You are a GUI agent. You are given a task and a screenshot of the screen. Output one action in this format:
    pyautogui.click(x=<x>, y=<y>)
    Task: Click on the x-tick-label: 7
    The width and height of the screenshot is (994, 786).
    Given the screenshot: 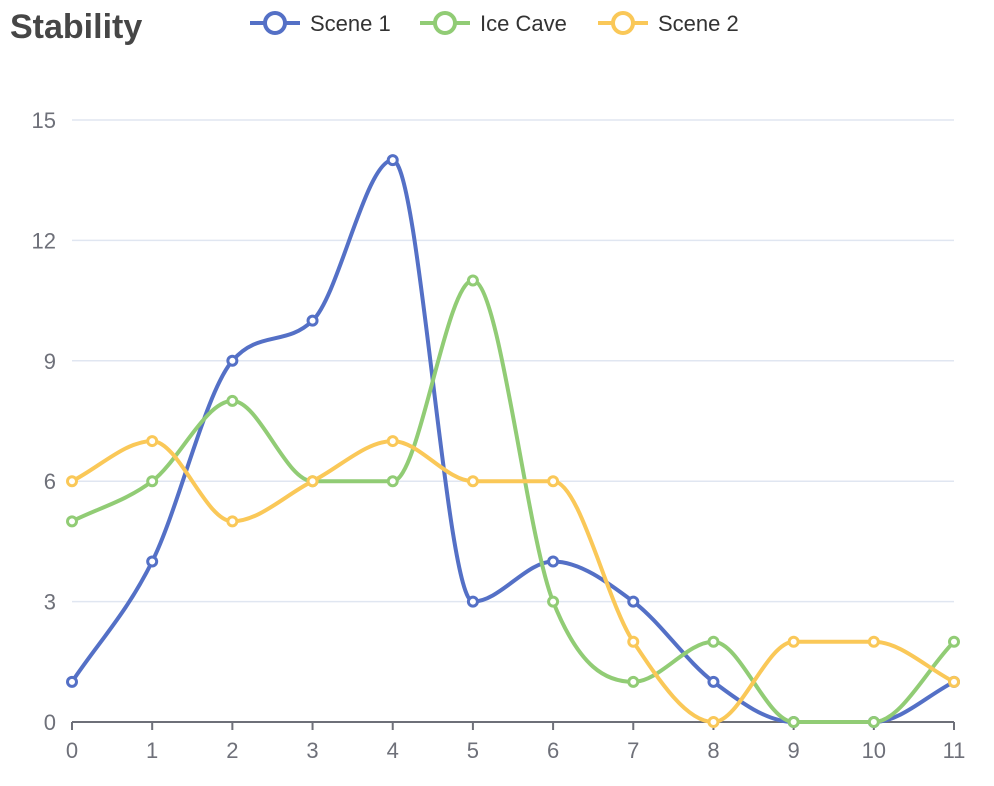 What is the action you would take?
    pyautogui.click(x=633, y=750)
    